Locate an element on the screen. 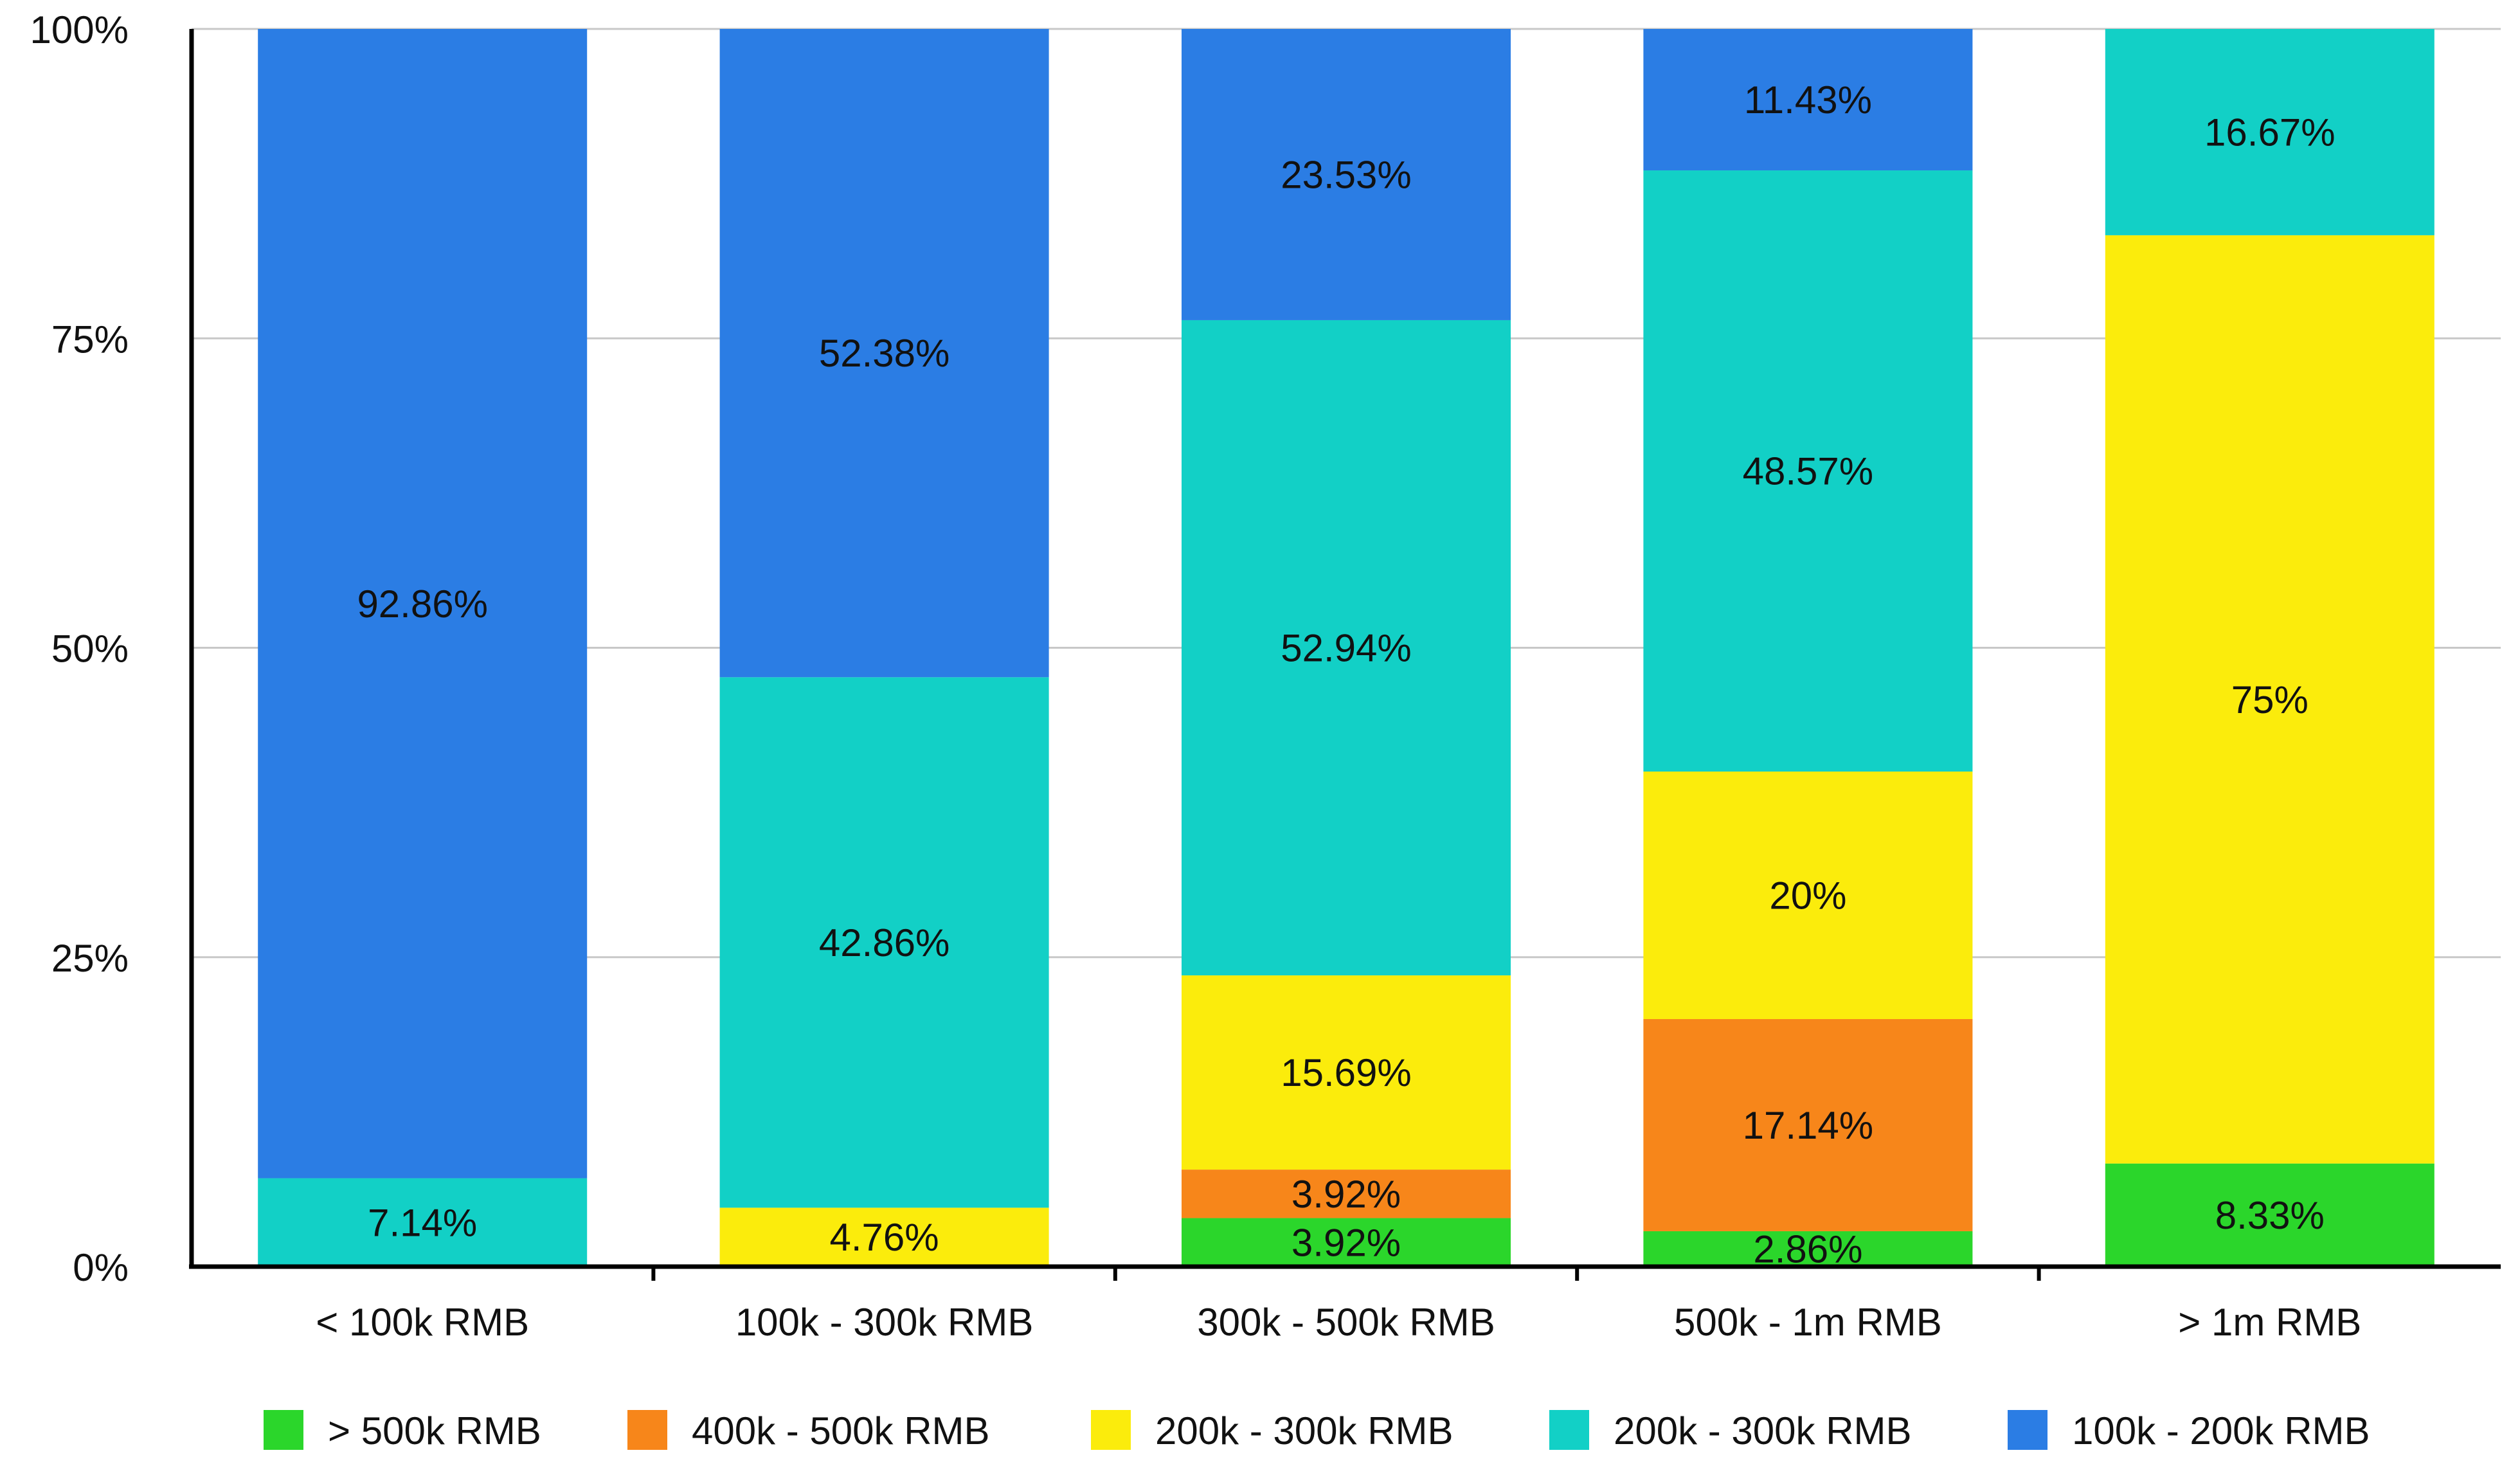  data-label: 48.57% is located at coordinates (1808, 471).